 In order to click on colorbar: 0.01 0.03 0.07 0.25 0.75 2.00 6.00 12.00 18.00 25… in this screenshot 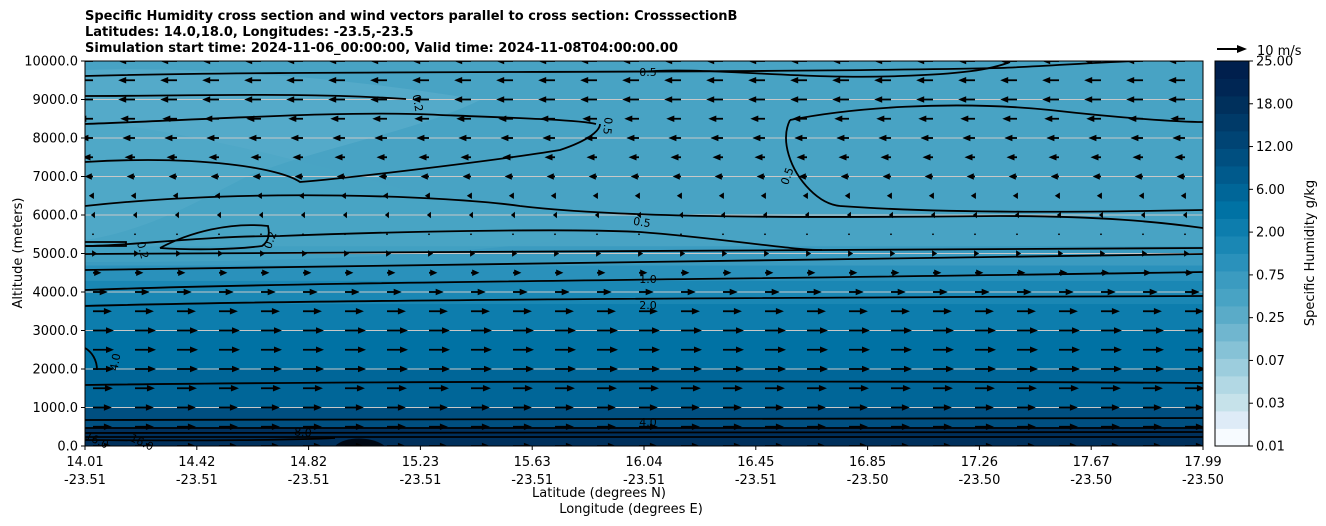, I will do `click(1253, 255)`.